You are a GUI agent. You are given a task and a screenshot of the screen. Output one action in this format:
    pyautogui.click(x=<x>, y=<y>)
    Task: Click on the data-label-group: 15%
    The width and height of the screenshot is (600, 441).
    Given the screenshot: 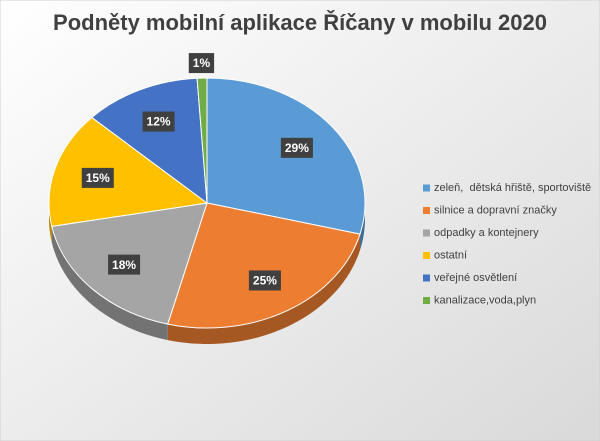 What is the action you would take?
    pyautogui.click(x=97, y=177)
    